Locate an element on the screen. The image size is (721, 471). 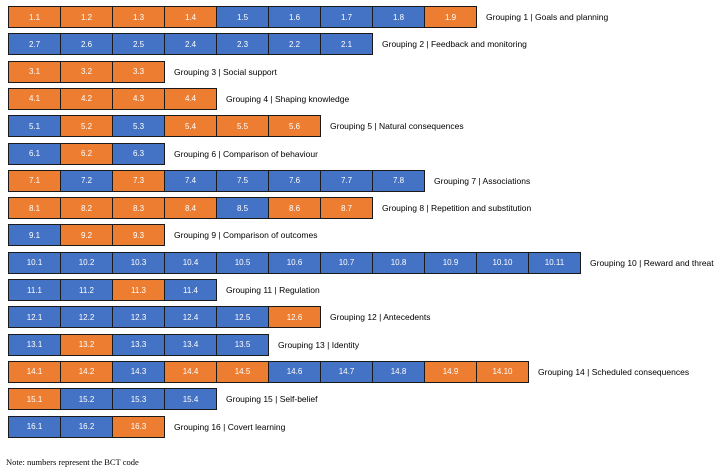
bct-code-cell: 10.5 is located at coordinates (242, 262).